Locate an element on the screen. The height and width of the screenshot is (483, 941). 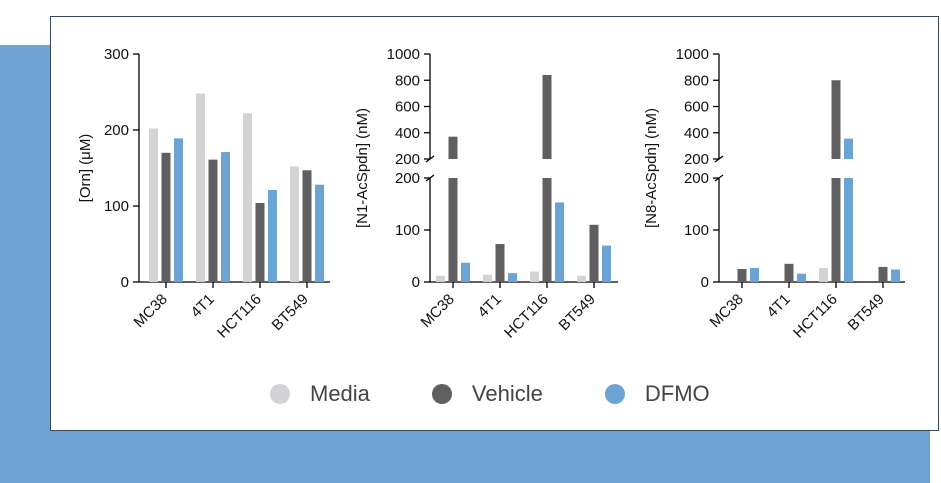
chart3-ytick-label-upper: 400 is located at coordinates (696, 133).